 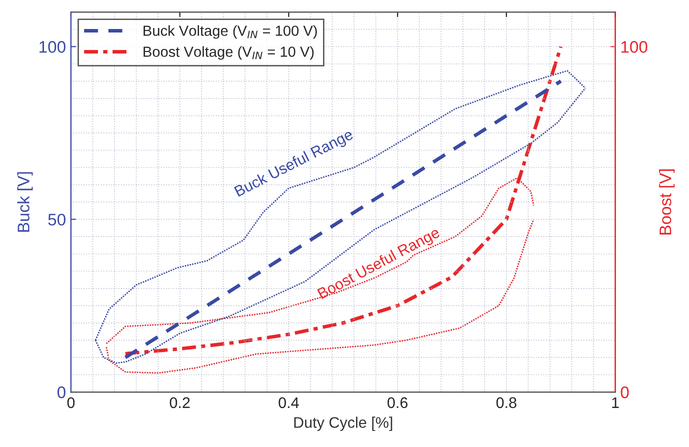 What do you see at coordinates (53, 47) in the screenshot?
I see `y-tick-label: 100` at bounding box center [53, 47].